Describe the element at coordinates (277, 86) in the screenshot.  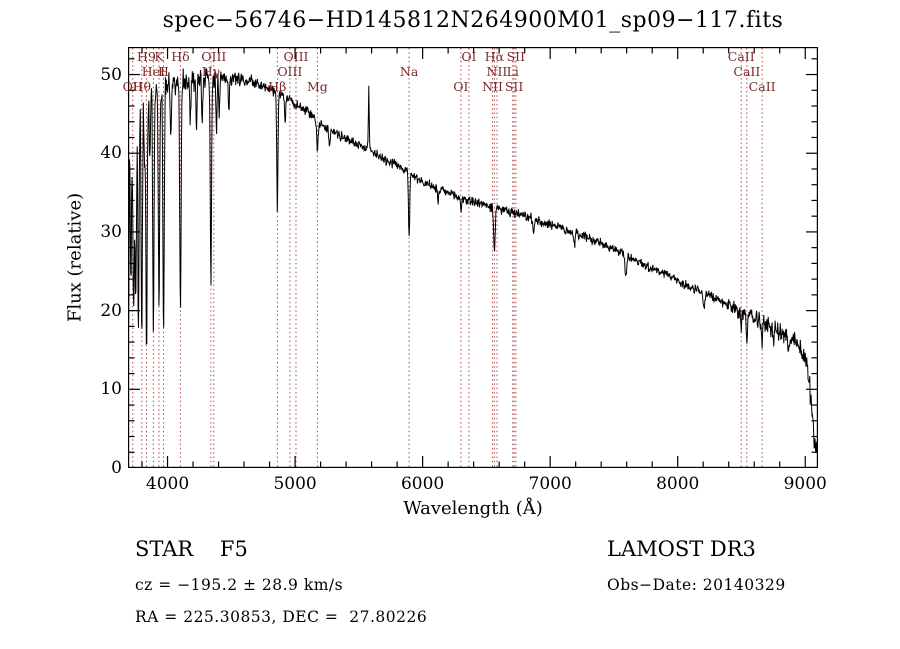
I see `spectral-line-label: Hβ` at that location.